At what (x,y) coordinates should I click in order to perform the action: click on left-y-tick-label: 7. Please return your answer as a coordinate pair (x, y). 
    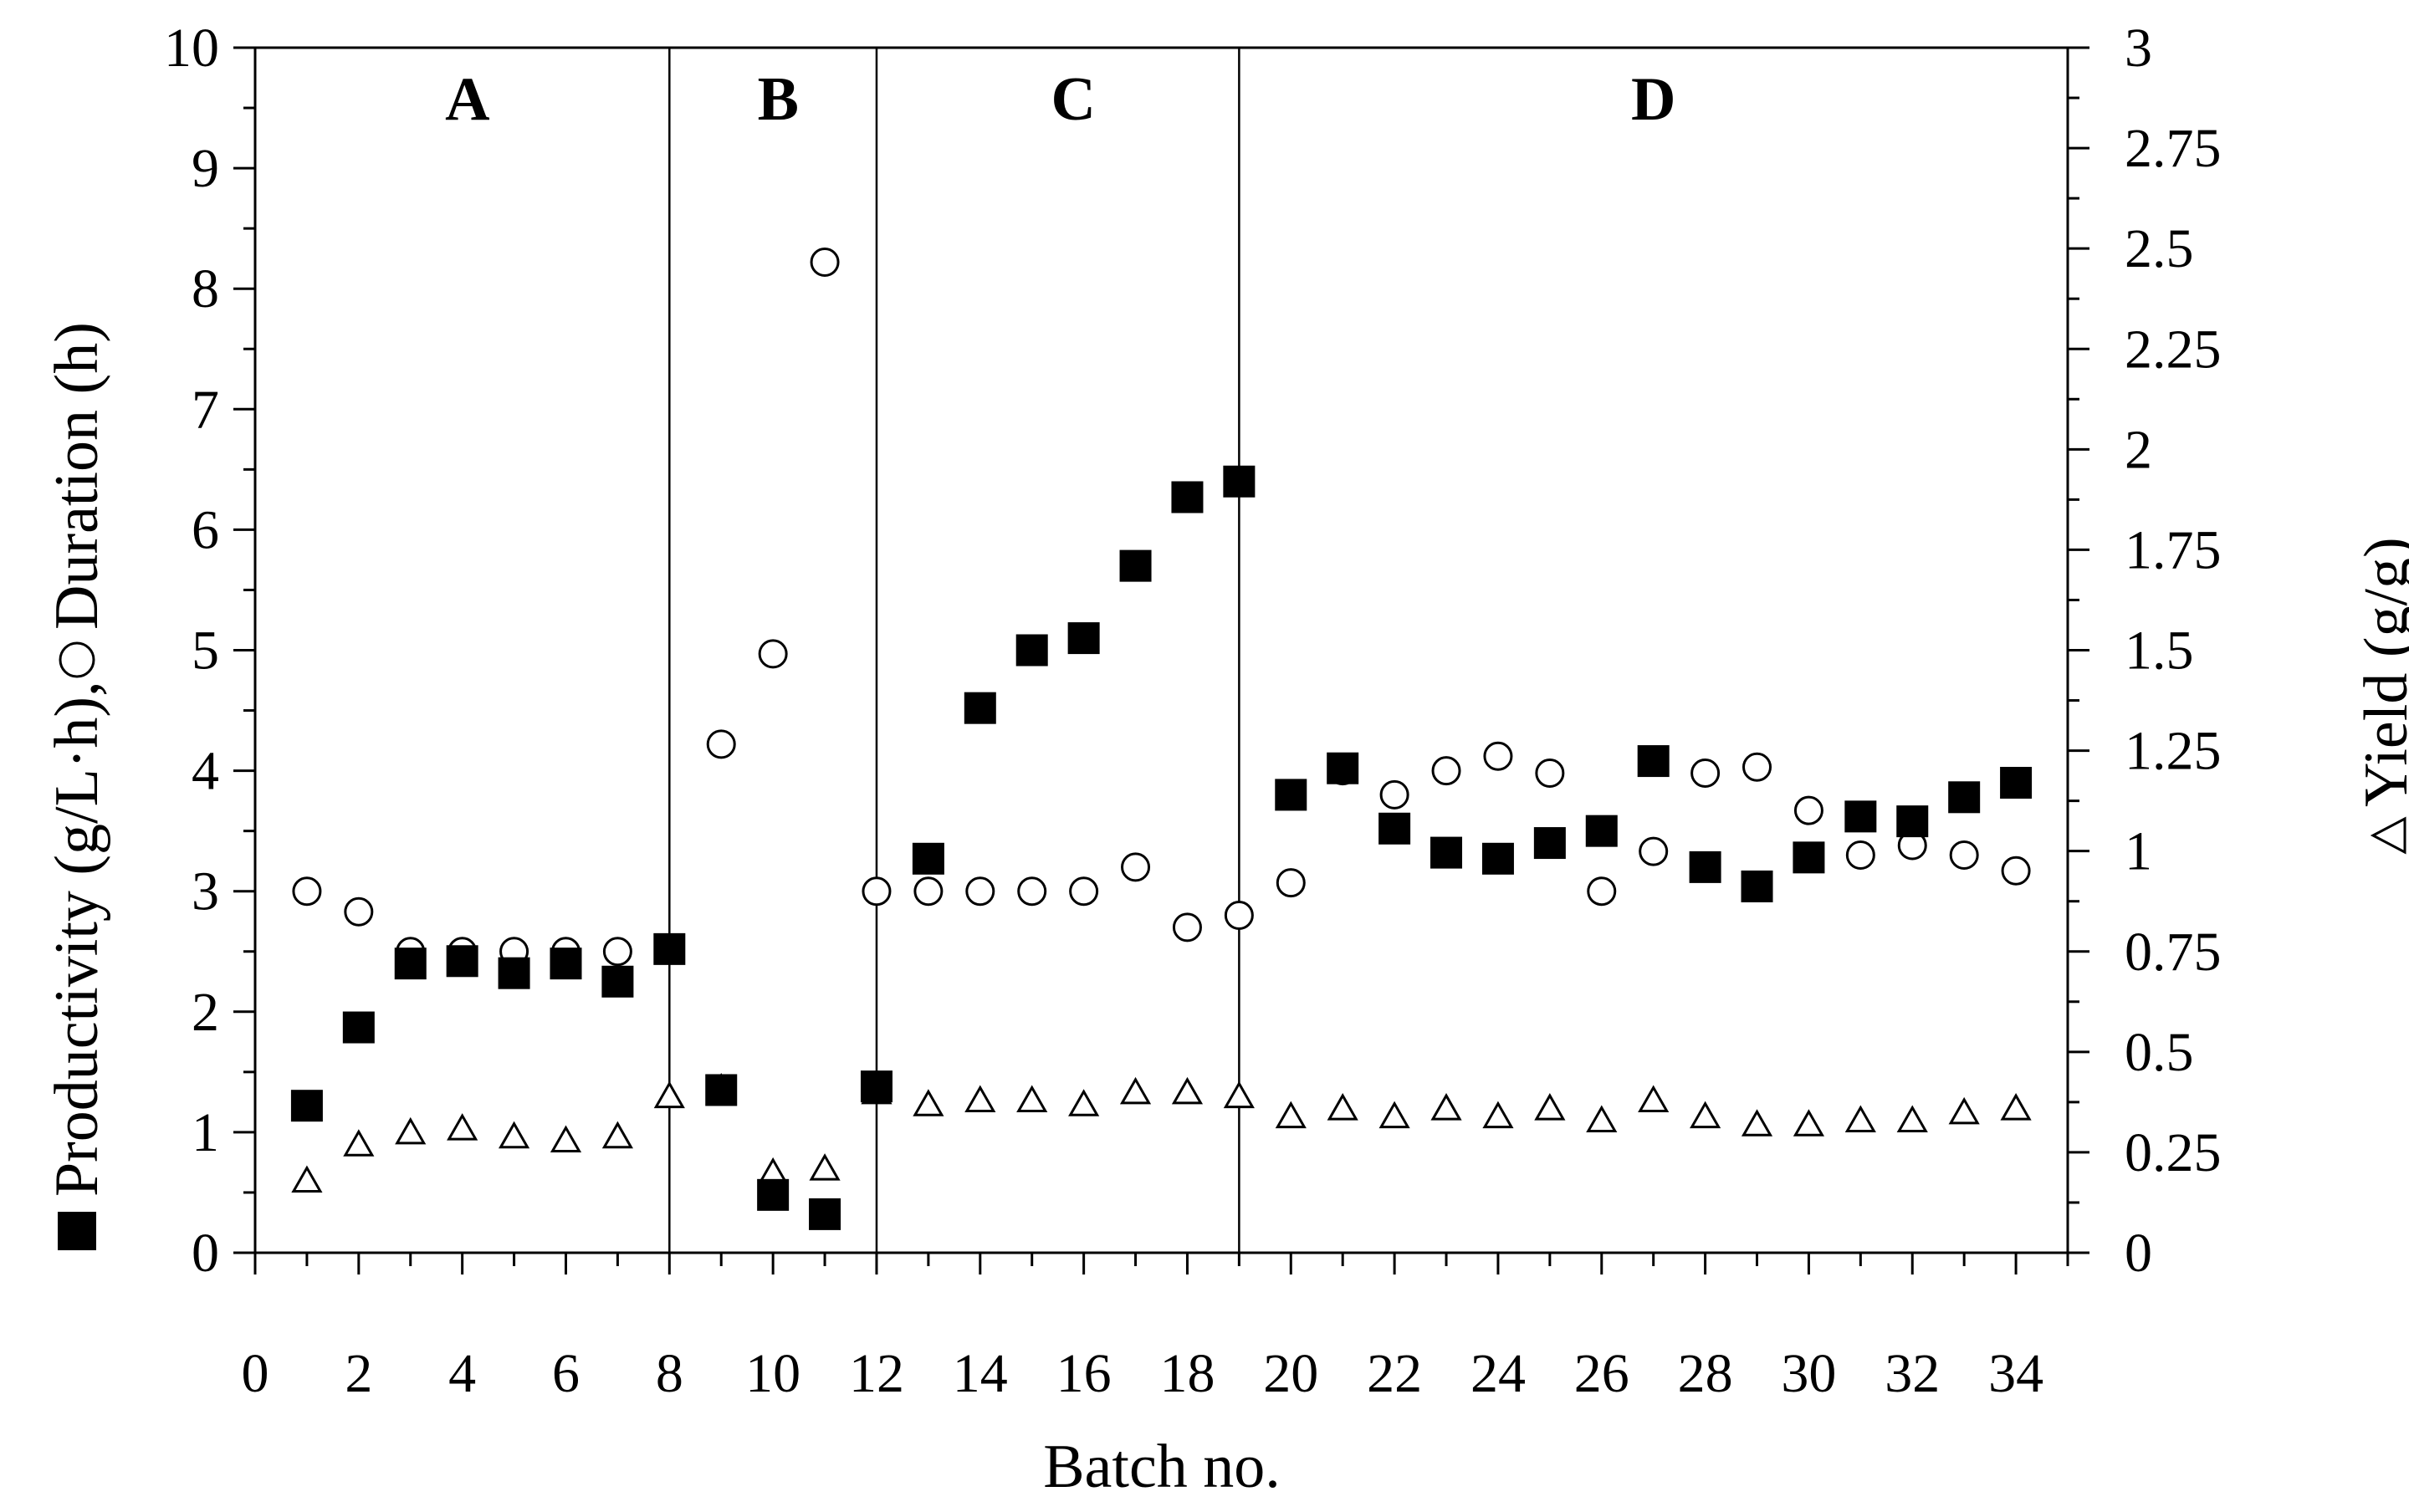
    Looking at the image, I should click on (205, 409).